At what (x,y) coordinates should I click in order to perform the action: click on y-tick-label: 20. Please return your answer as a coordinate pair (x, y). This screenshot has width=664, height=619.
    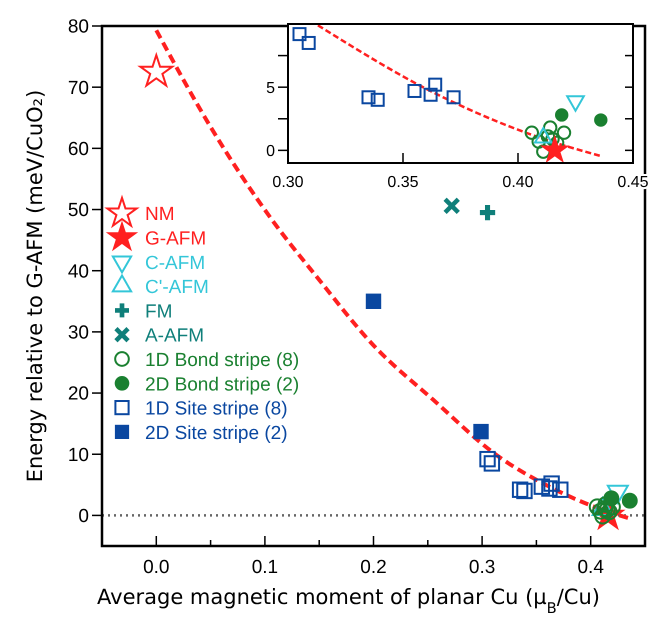
    Looking at the image, I should click on (78, 394).